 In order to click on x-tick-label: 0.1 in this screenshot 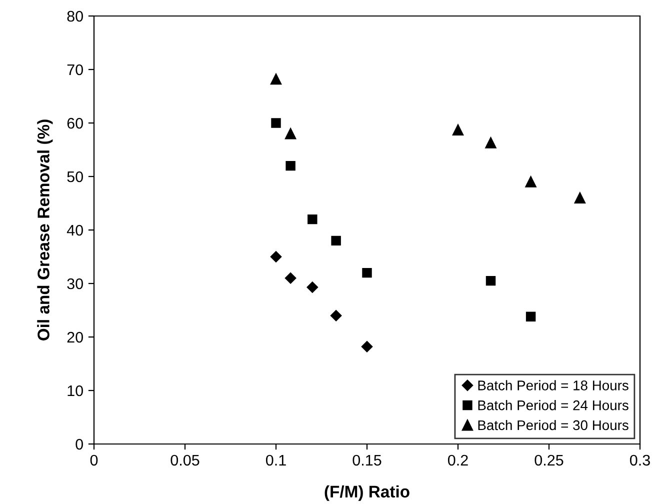, I will do `click(276, 460)`.